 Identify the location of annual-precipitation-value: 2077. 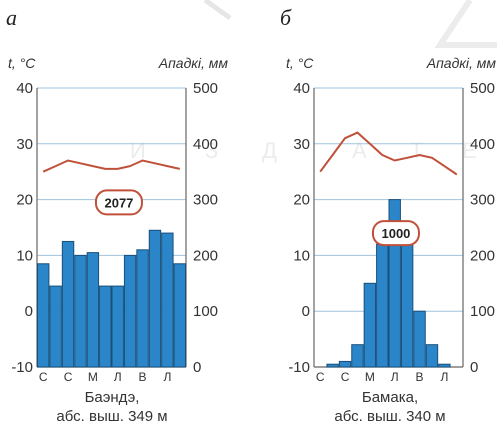
(118, 202).